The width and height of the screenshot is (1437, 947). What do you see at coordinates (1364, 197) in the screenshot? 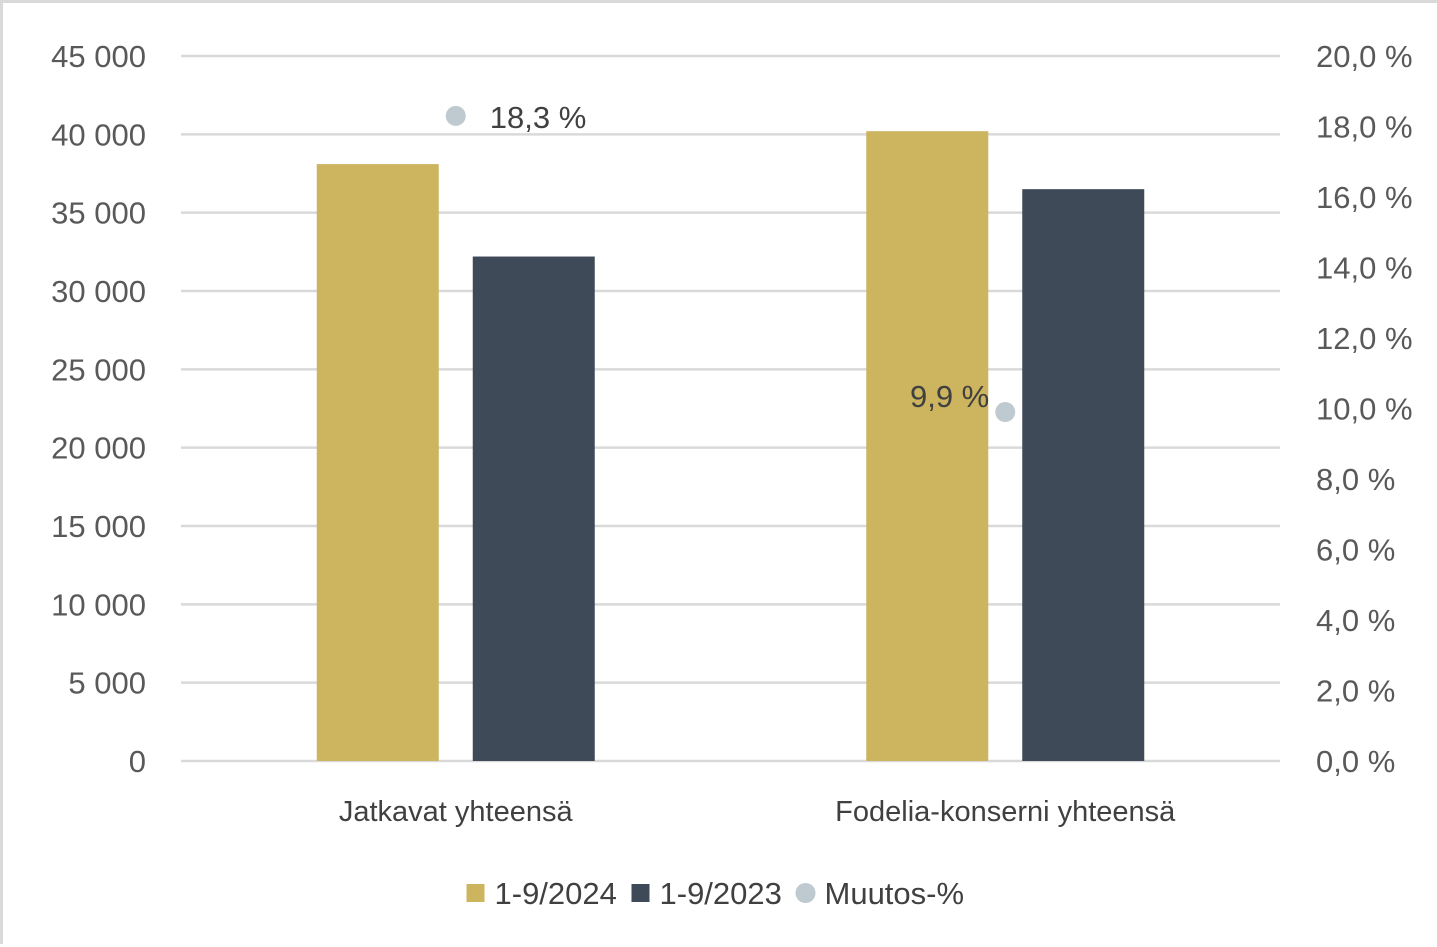
I see `y2-tick-label: 16,0 %` at bounding box center [1364, 197].